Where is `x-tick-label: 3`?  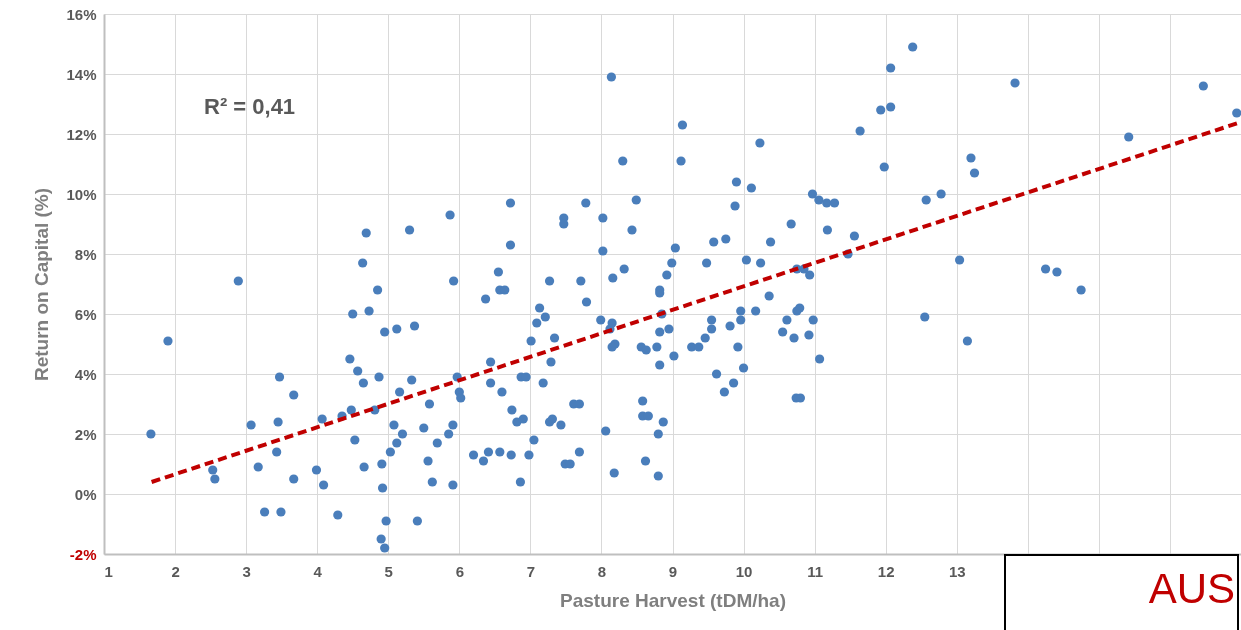 x-tick-label: 3 is located at coordinates (246, 571).